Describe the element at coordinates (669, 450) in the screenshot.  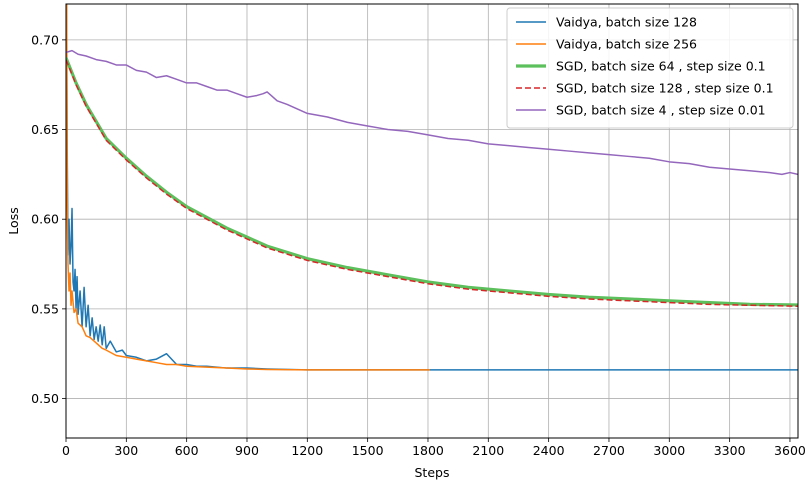
I see `x-tick-label: 3000` at that location.